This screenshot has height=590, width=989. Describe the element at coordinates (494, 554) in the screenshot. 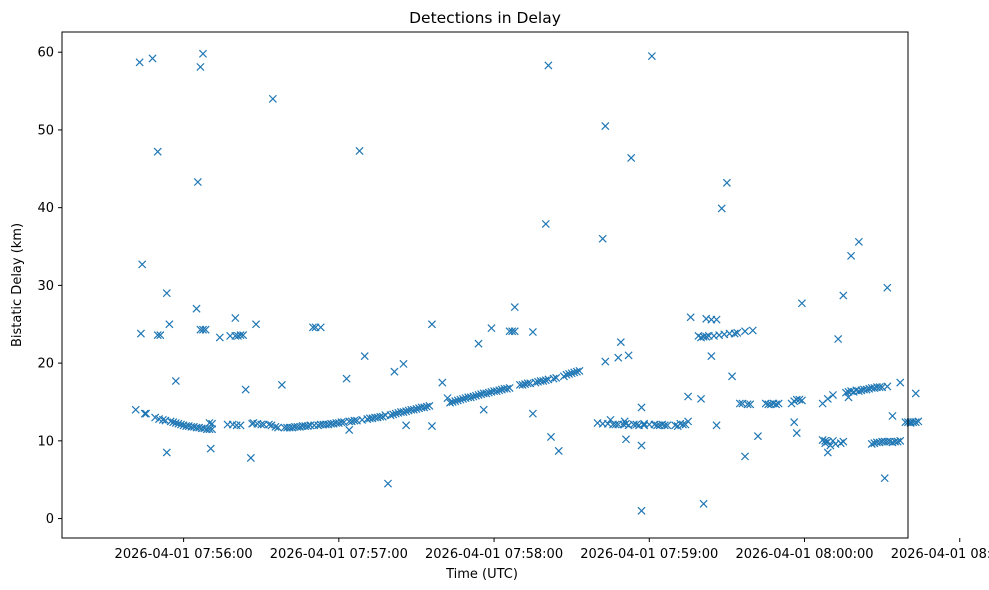

I see `x-tick-label: 2026-04-01 07:58:00` at that location.